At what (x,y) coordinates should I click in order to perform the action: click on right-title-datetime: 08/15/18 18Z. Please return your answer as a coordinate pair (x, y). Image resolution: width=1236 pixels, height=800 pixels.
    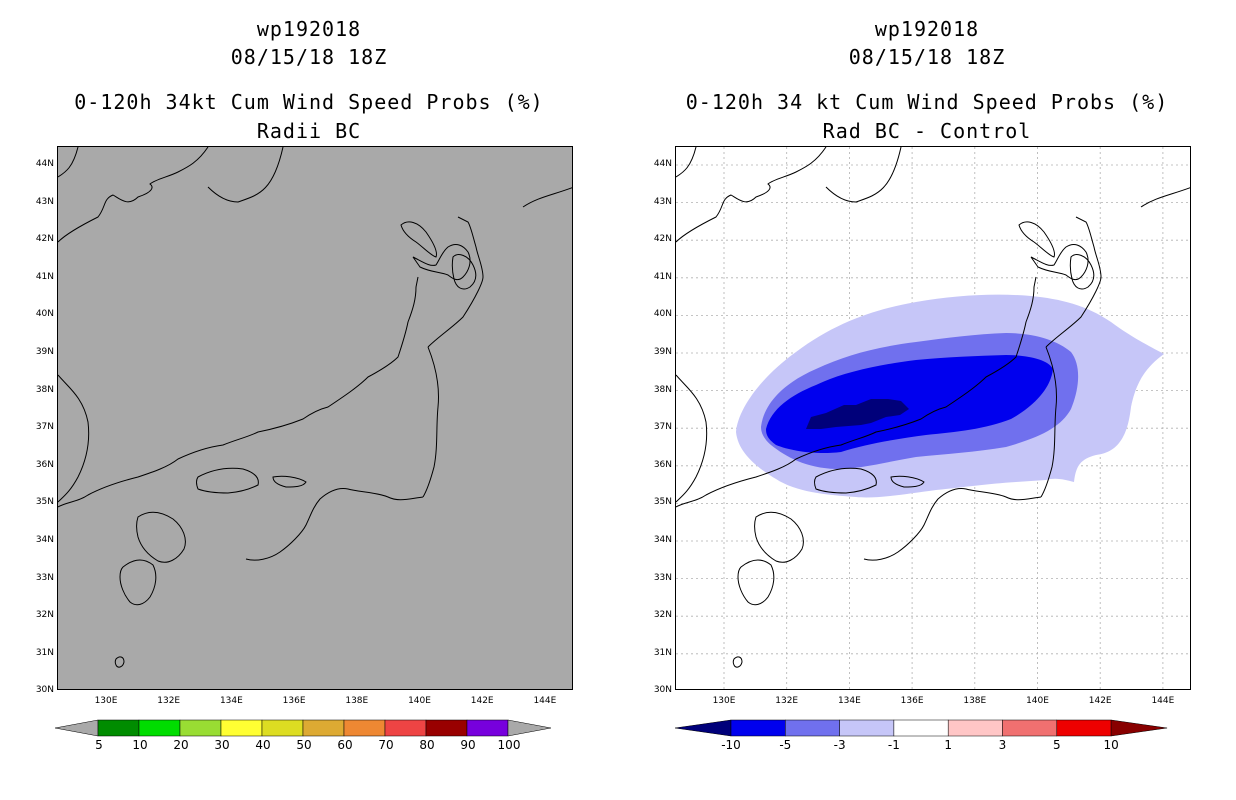
    Looking at the image, I should click on (927, 57).